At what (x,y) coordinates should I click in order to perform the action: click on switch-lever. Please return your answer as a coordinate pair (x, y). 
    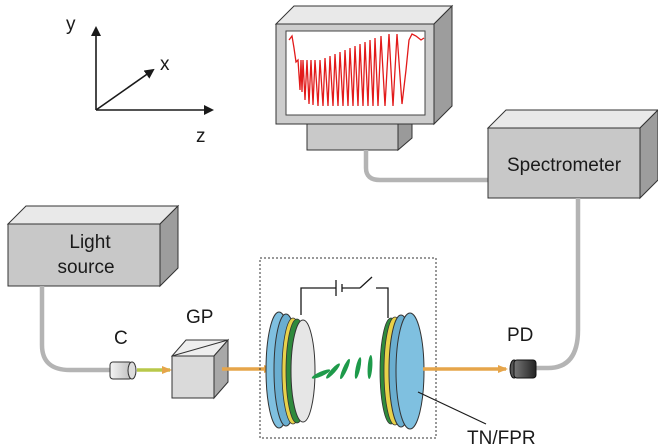
    Looking at the image, I should click on (366, 282).